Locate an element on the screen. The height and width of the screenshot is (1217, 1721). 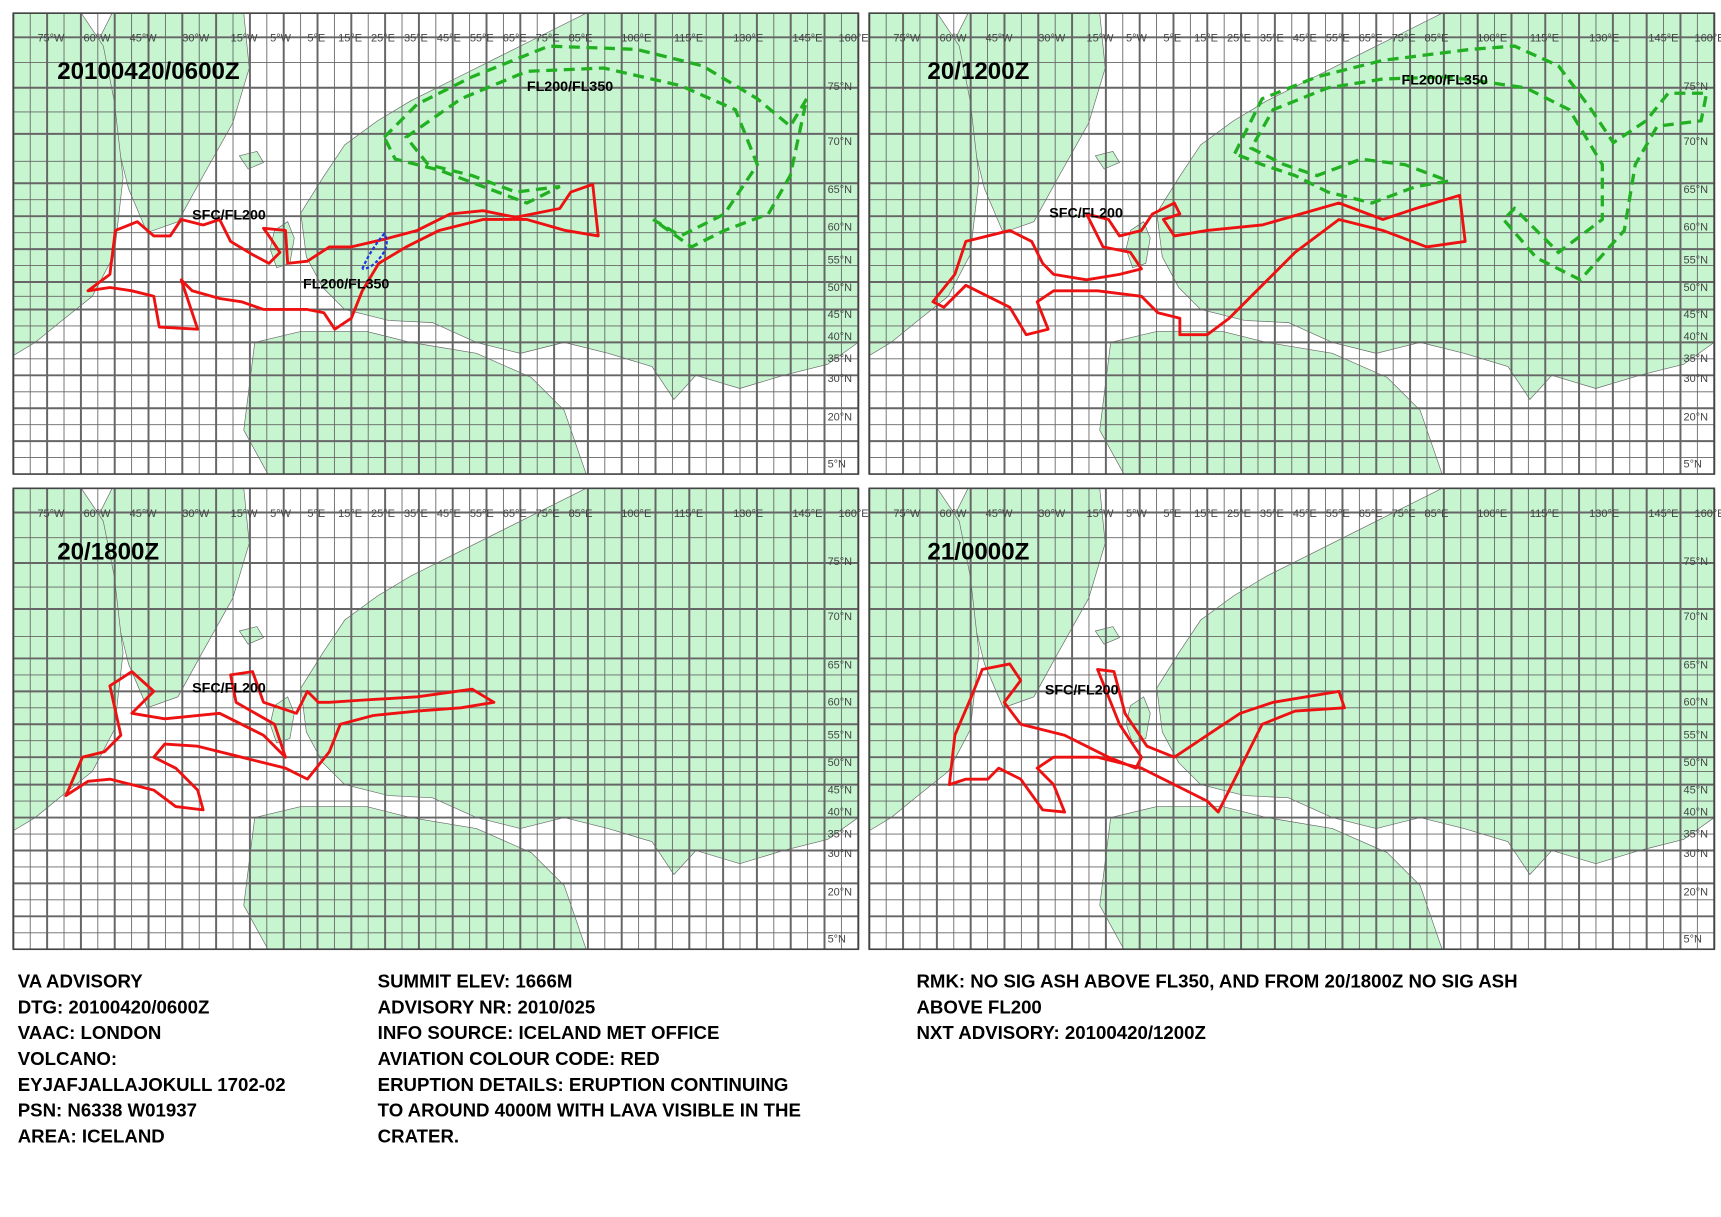
longitude-label: 45°W is located at coordinates (144, 39).